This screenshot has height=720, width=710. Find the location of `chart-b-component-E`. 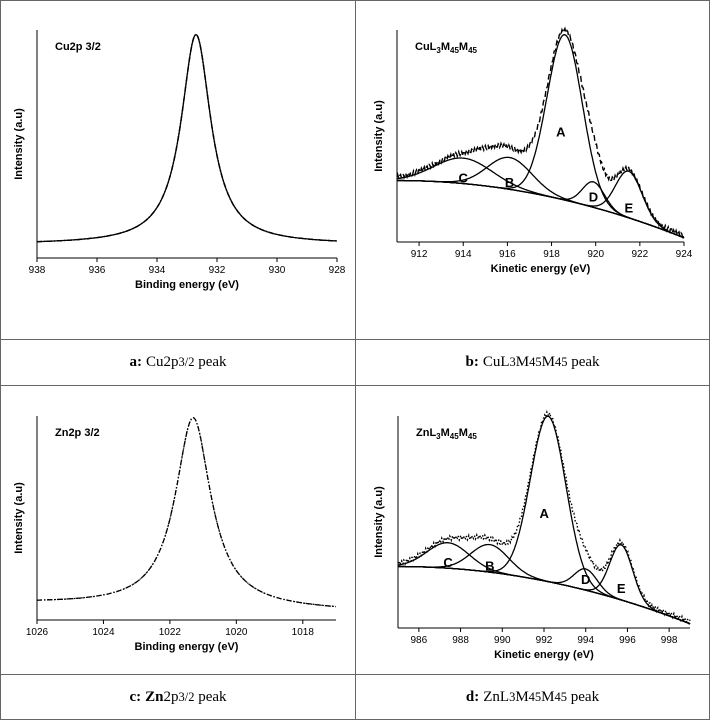

chart-b-component-E is located at coordinates (541, 204).